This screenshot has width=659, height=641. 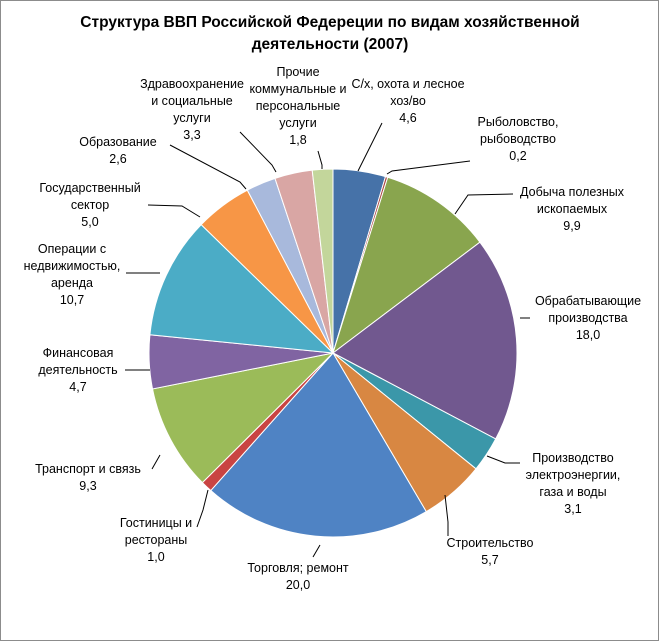 What do you see at coordinates (573, 475) in the screenshot?
I see `slice-category: электроэнергии,` at bounding box center [573, 475].